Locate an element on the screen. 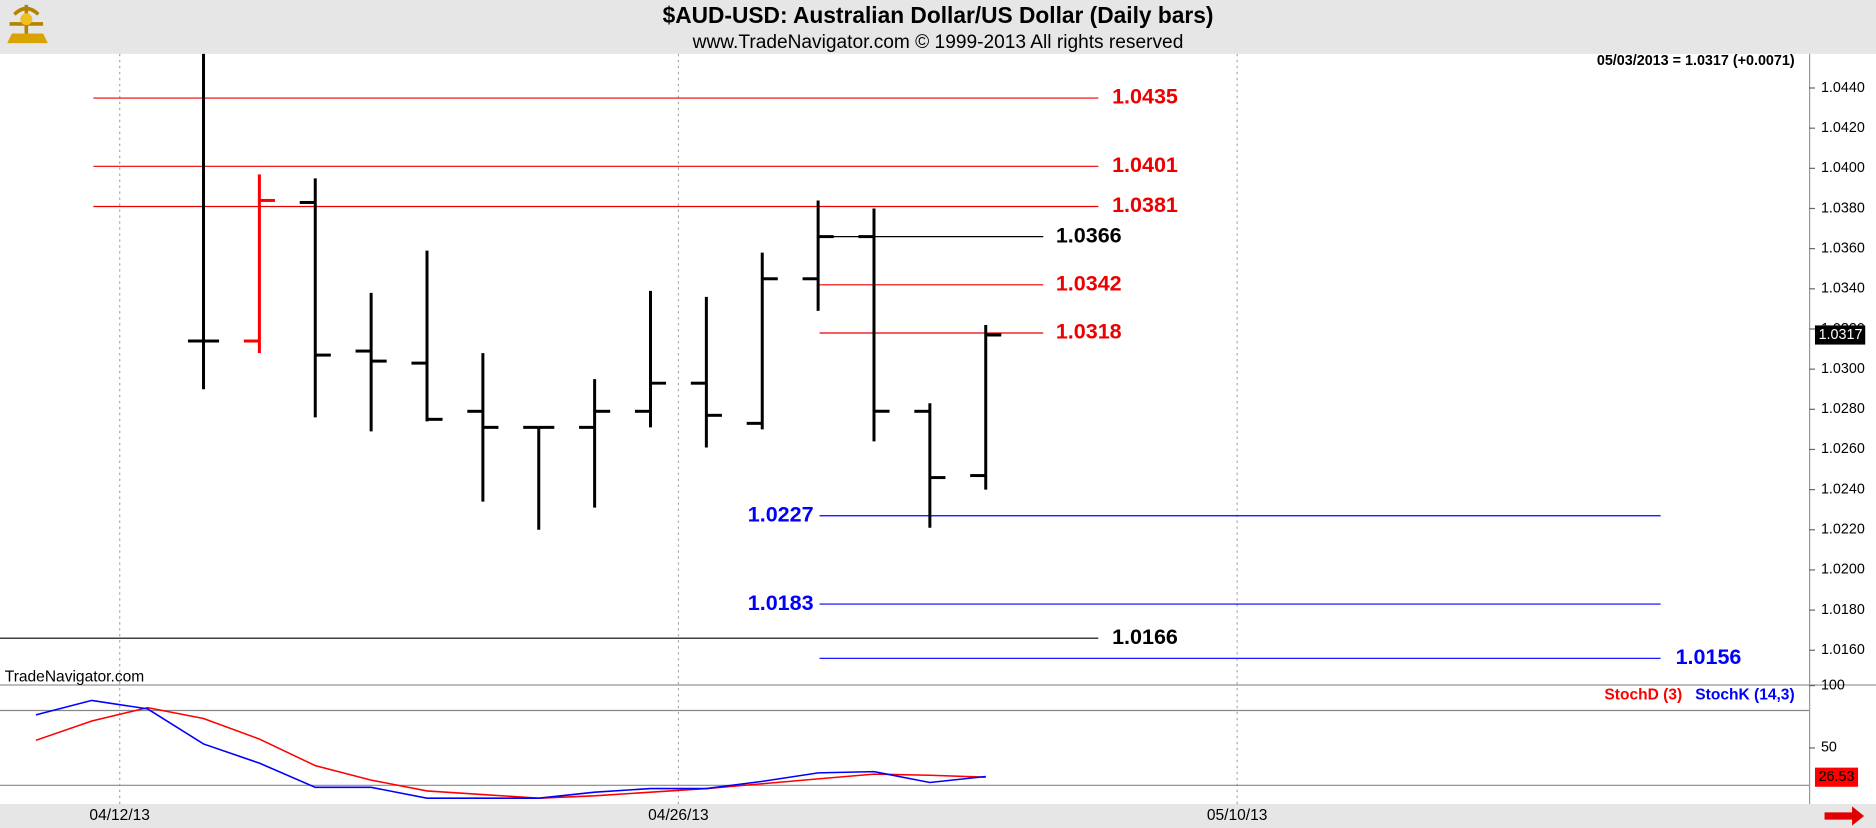 The height and width of the screenshot is (828, 1876). level-label: 1.0342 is located at coordinates (1089, 283).